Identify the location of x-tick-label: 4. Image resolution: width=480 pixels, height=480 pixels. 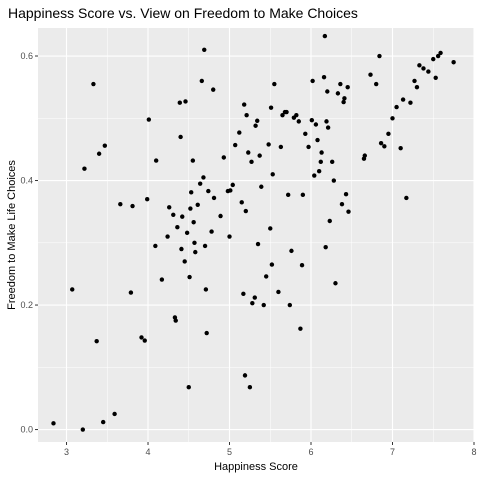
(148, 452).